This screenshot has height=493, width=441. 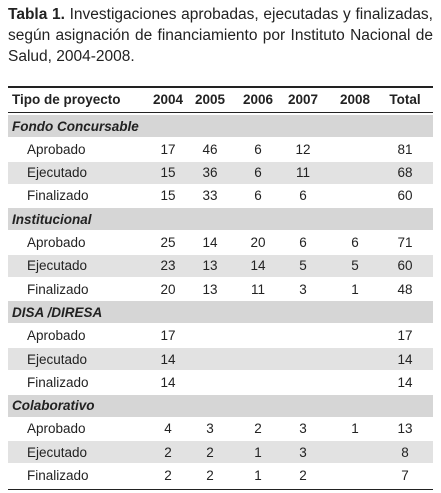 What do you see at coordinates (258, 99) in the screenshot?
I see `column-header: 2006` at bounding box center [258, 99].